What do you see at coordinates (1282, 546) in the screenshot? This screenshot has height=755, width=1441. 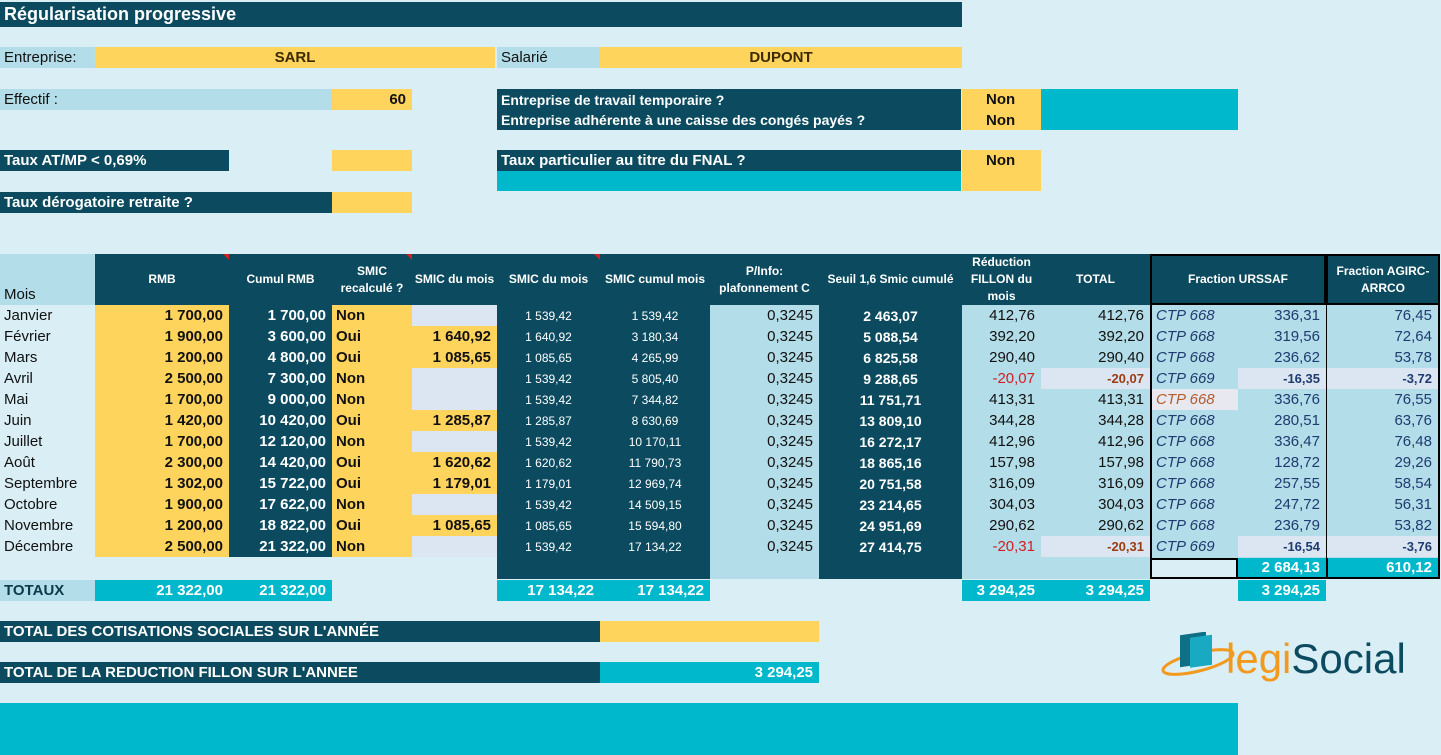 I see `cell-urssaf: -16,54` at bounding box center [1282, 546].